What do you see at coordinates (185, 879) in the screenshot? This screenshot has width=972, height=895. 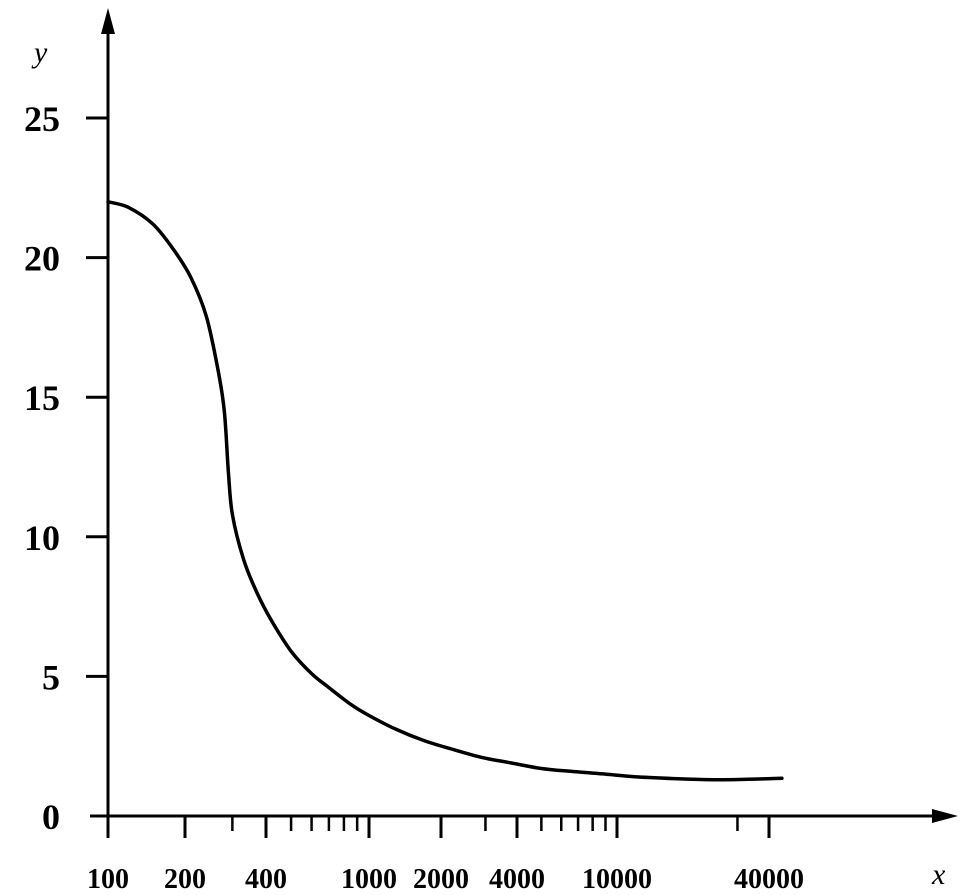 I see `x-tick-label: 200` at bounding box center [185, 879].